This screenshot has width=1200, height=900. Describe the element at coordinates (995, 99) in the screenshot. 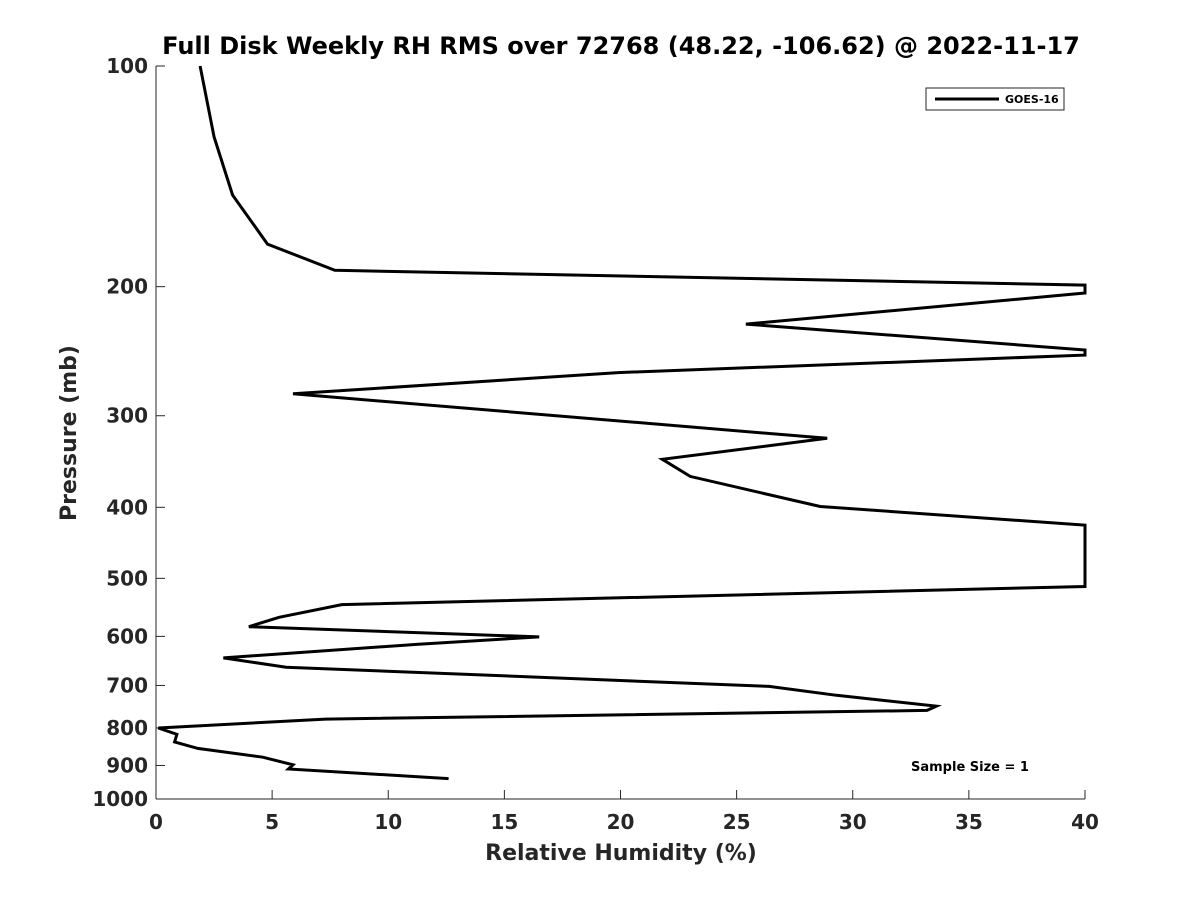

I see `legend: GOES-16` at that location.